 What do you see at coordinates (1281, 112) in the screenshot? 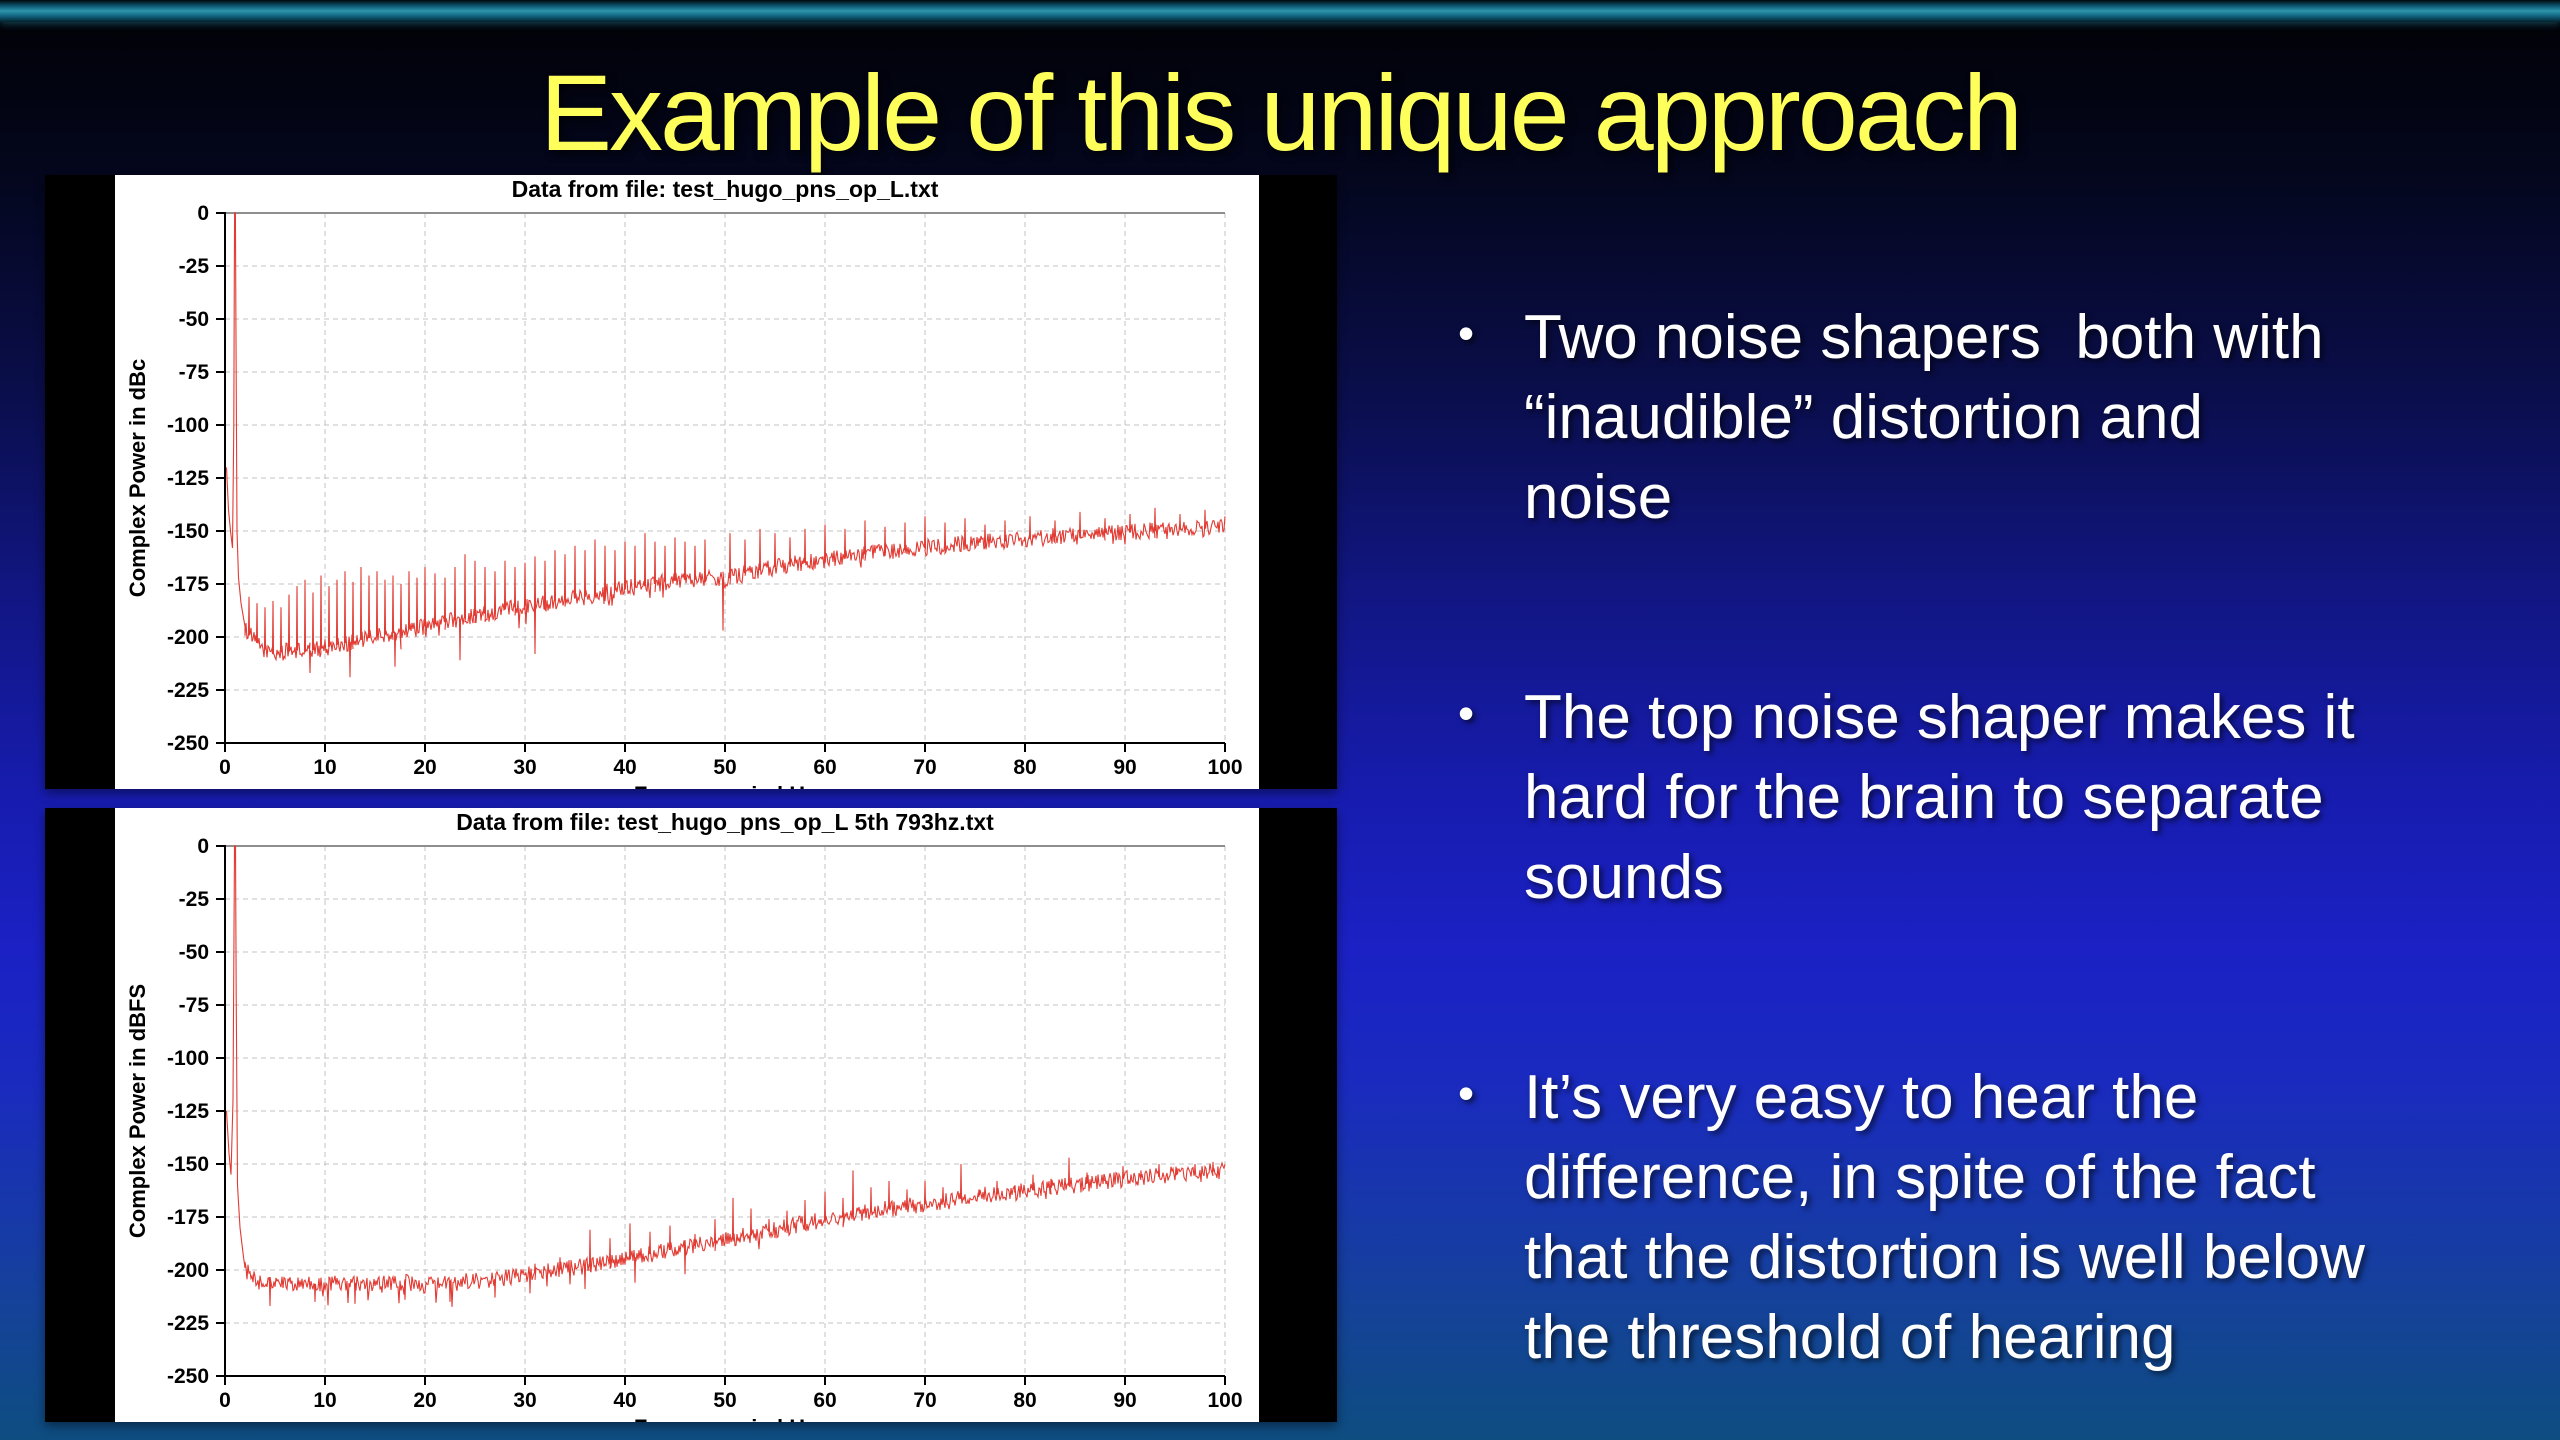
I see `slide-title: Example of this unique approach` at bounding box center [1281, 112].